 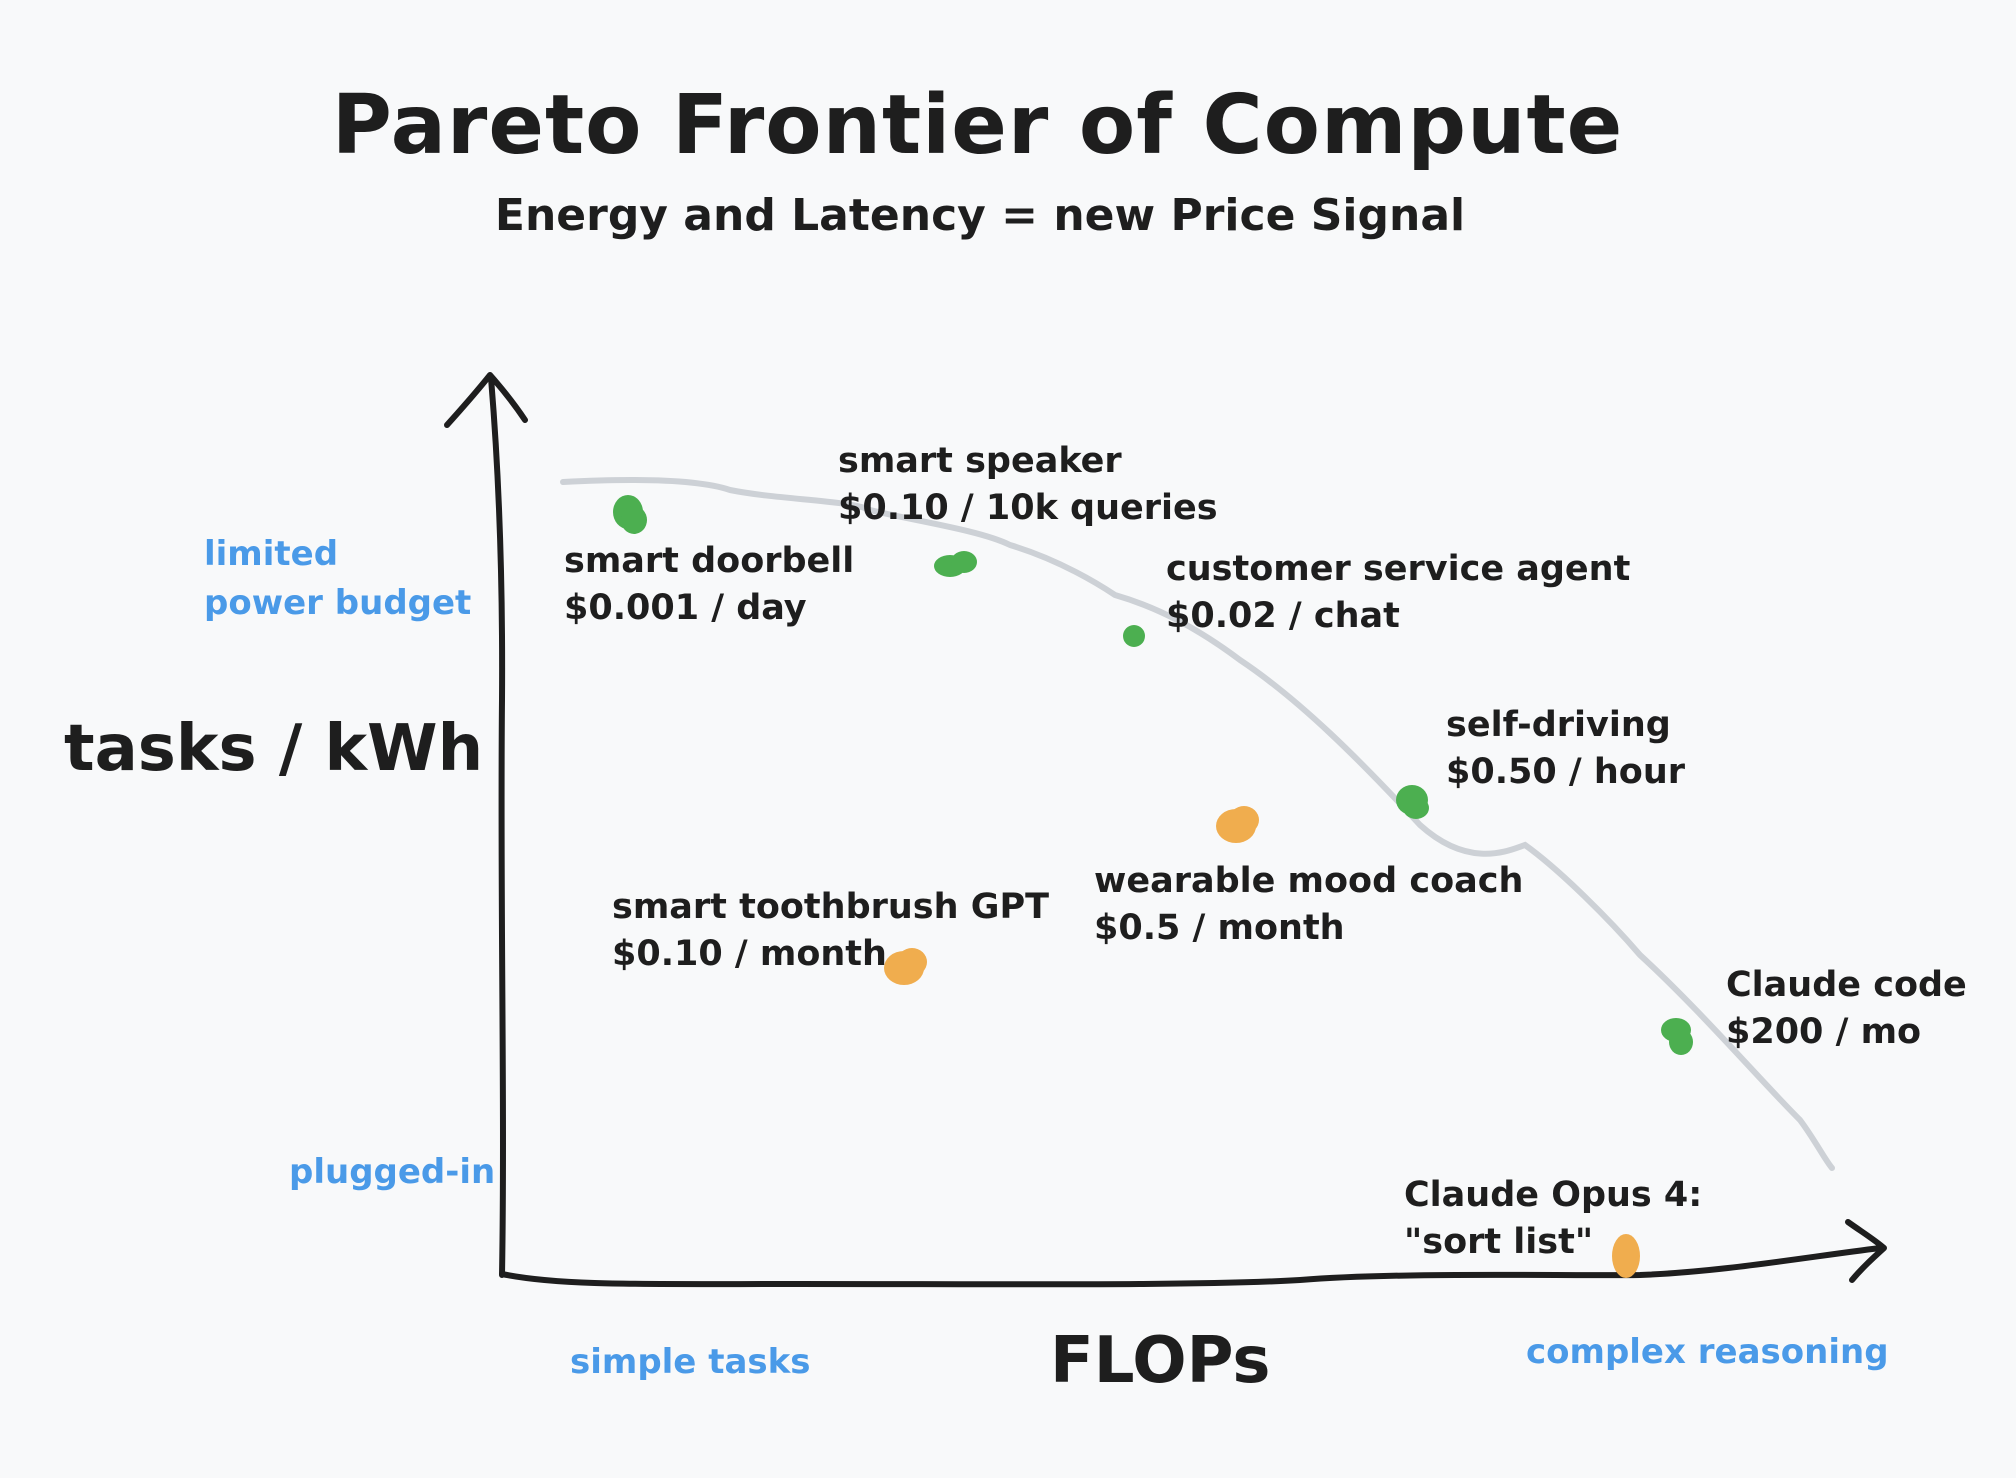 What do you see at coordinates (1028, 485) in the screenshot?
I see `label-smart-speaker: smart speaker $0.10 / 10k queries` at bounding box center [1028, 485].